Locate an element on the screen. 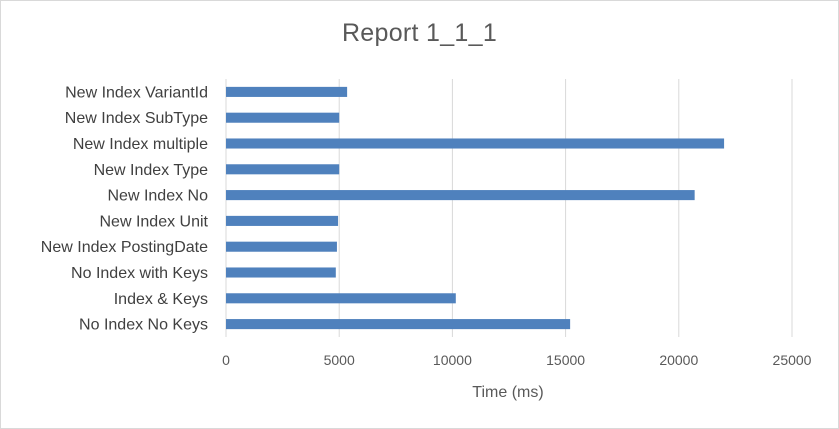 The image size is (839, 429). category-label: No Index with Keys is located at coordinates (139, 273).